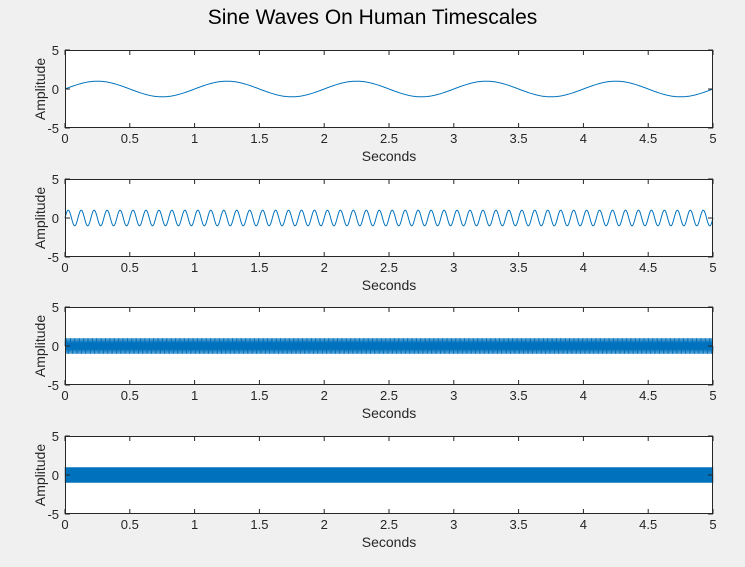 Image resolution: width=745 pixels, height=567 pixels. What do you see at coordinates (372, 17) in the screenshot?
I see `figure-title: Sine Waves On Human Timescales` at bounding box center [372, 17].